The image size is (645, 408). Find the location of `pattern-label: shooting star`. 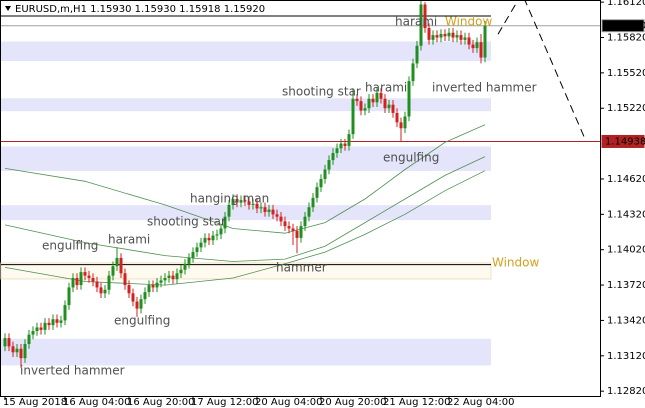

pattern-label: shooting star is located at coordinates (186, 222).